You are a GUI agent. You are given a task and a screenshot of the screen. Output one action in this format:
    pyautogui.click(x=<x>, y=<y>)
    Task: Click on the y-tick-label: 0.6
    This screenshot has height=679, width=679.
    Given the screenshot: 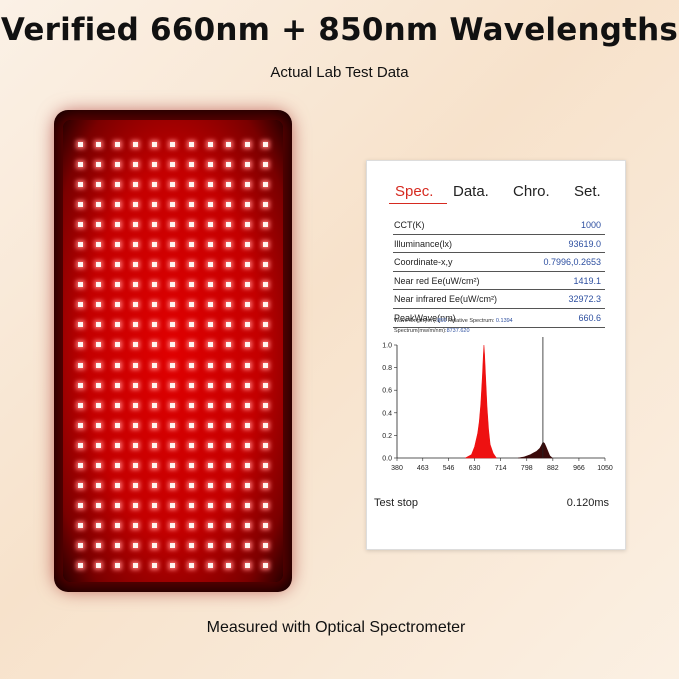 What is the action you would take?
    pyautogui.click(x=387, y=391)
    